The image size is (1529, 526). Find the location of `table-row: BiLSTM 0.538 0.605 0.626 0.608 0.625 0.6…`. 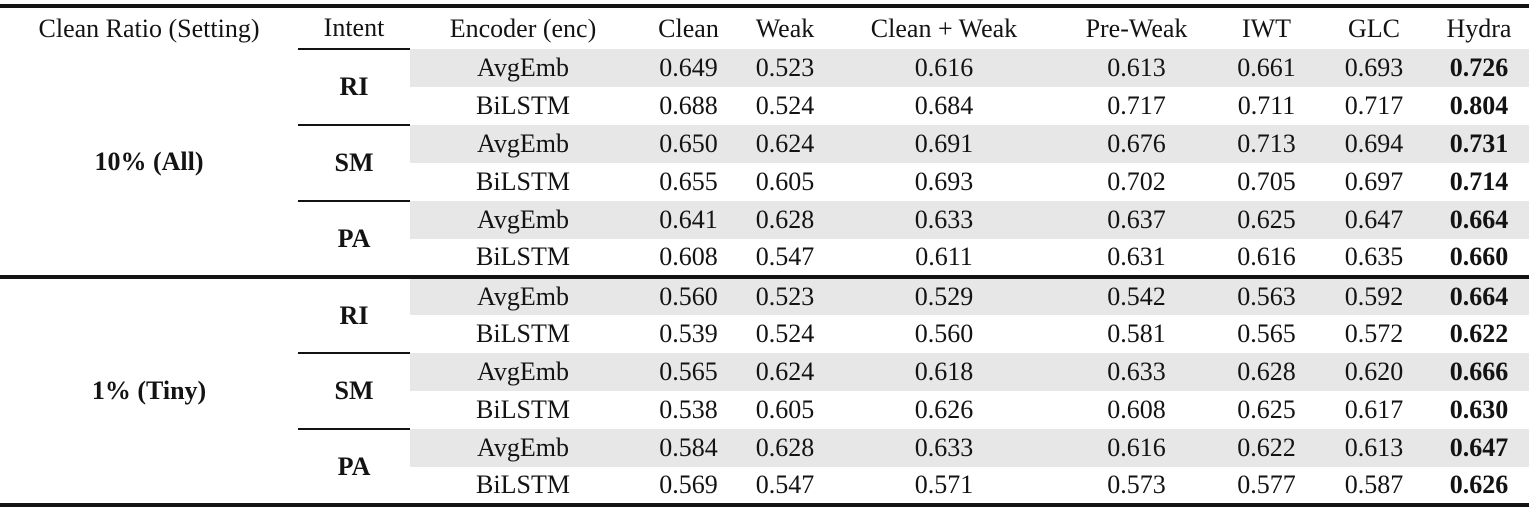

table-row: BiLSTM 0.538 0.605 0.626 0.608 0.625 0.6… is located at coordinates (764, 410).